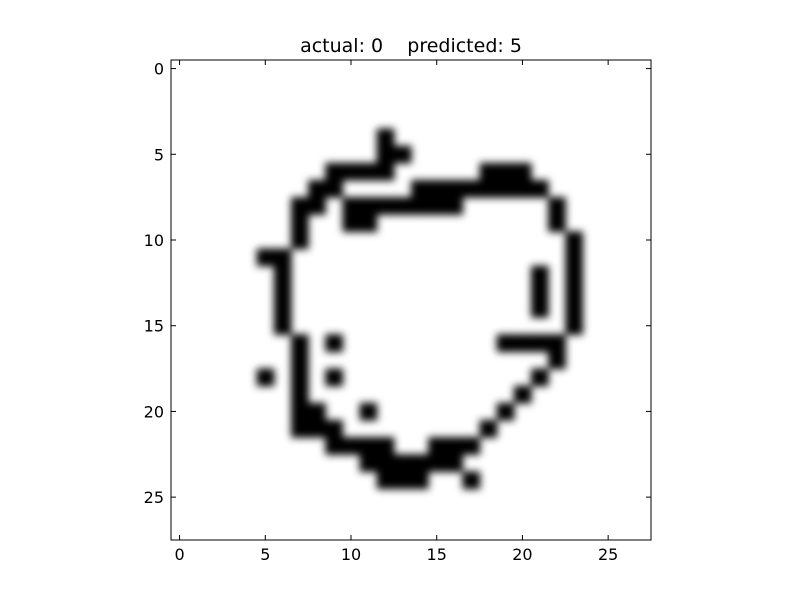  I want to click on y-tick-label: 15, so click(154, 326).